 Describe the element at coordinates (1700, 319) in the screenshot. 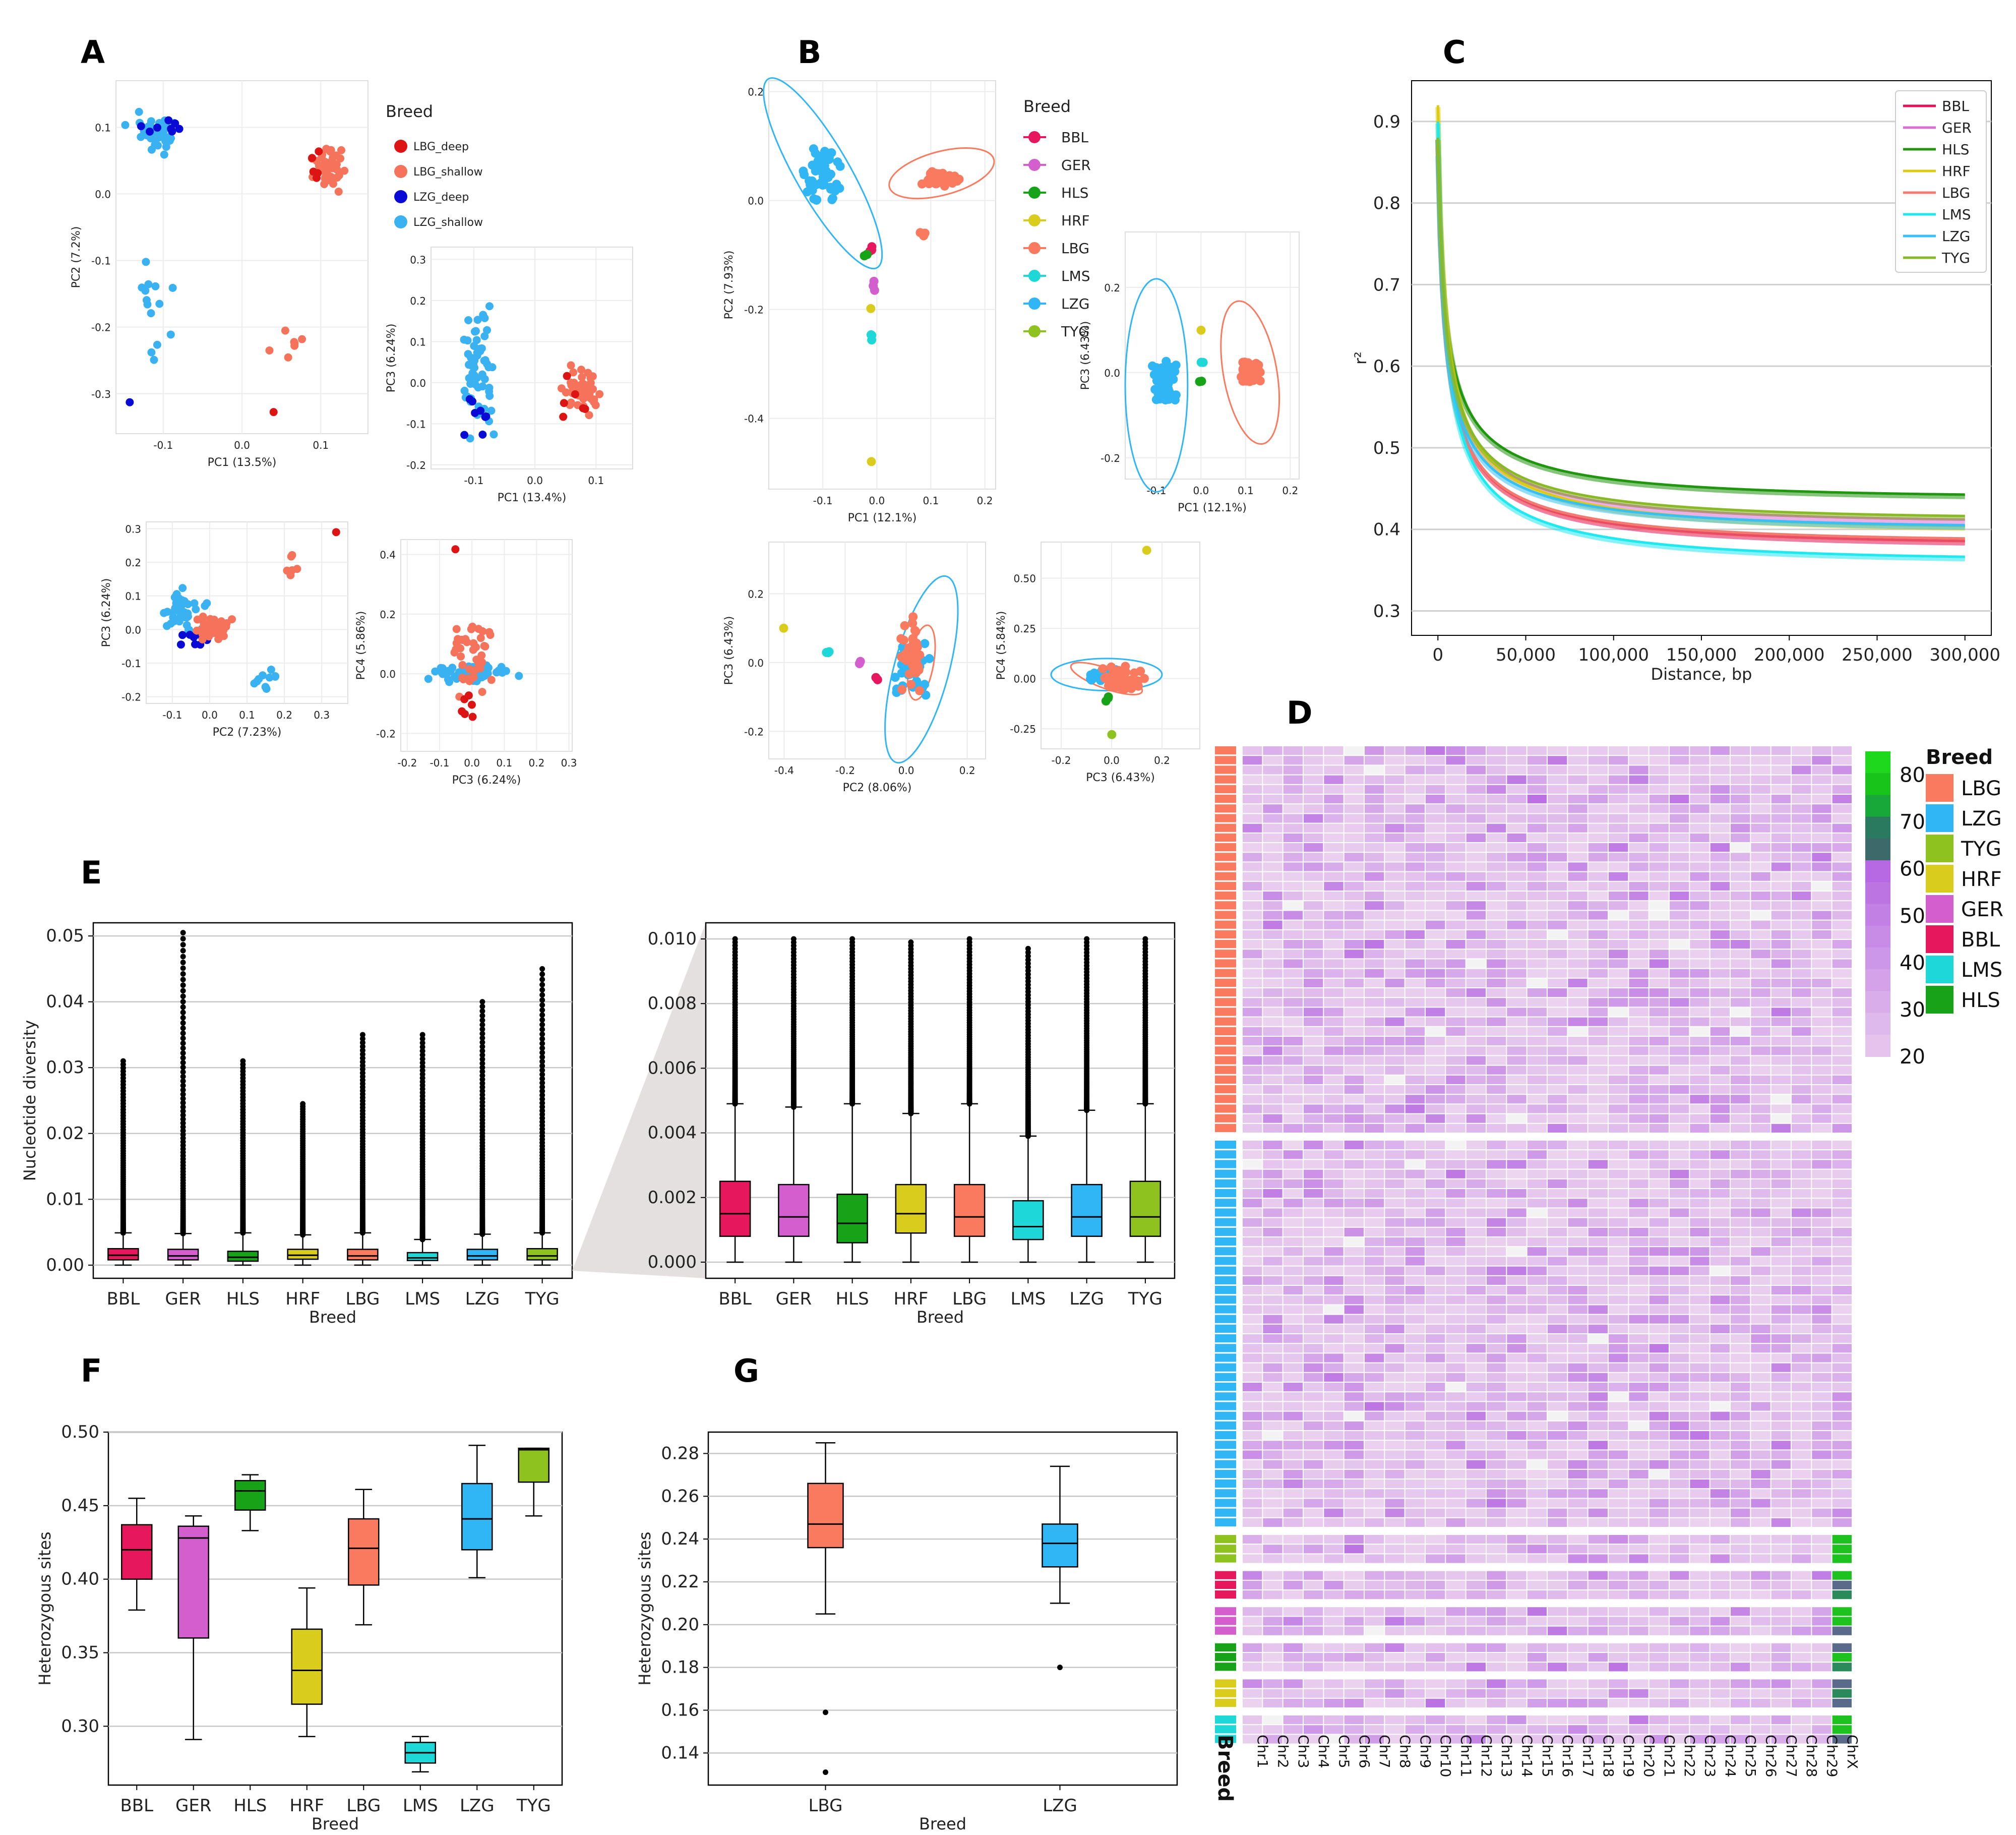

I see `c-series-band-HLS` at that location.